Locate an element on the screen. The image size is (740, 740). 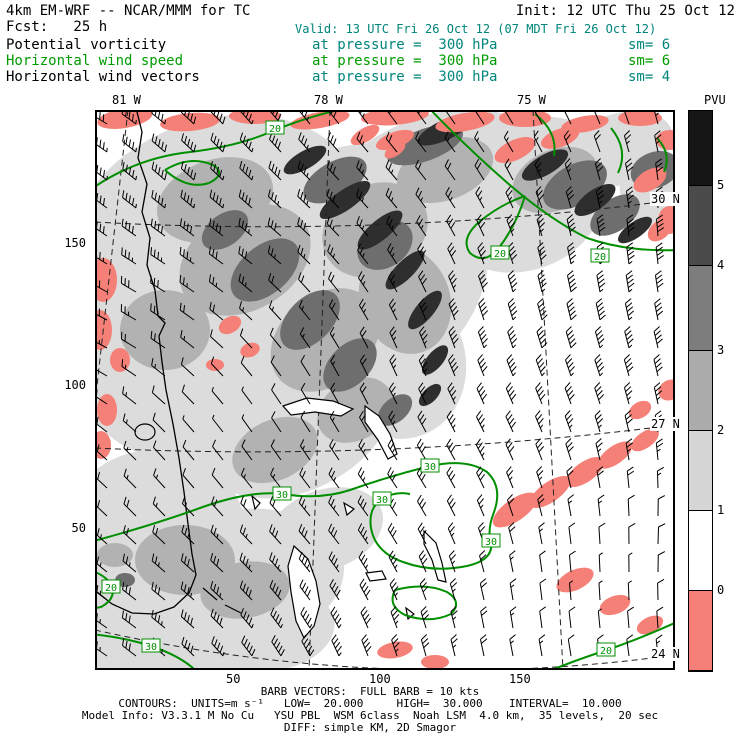
colorbar-tick: 4 is located at coordinates (721, 265).